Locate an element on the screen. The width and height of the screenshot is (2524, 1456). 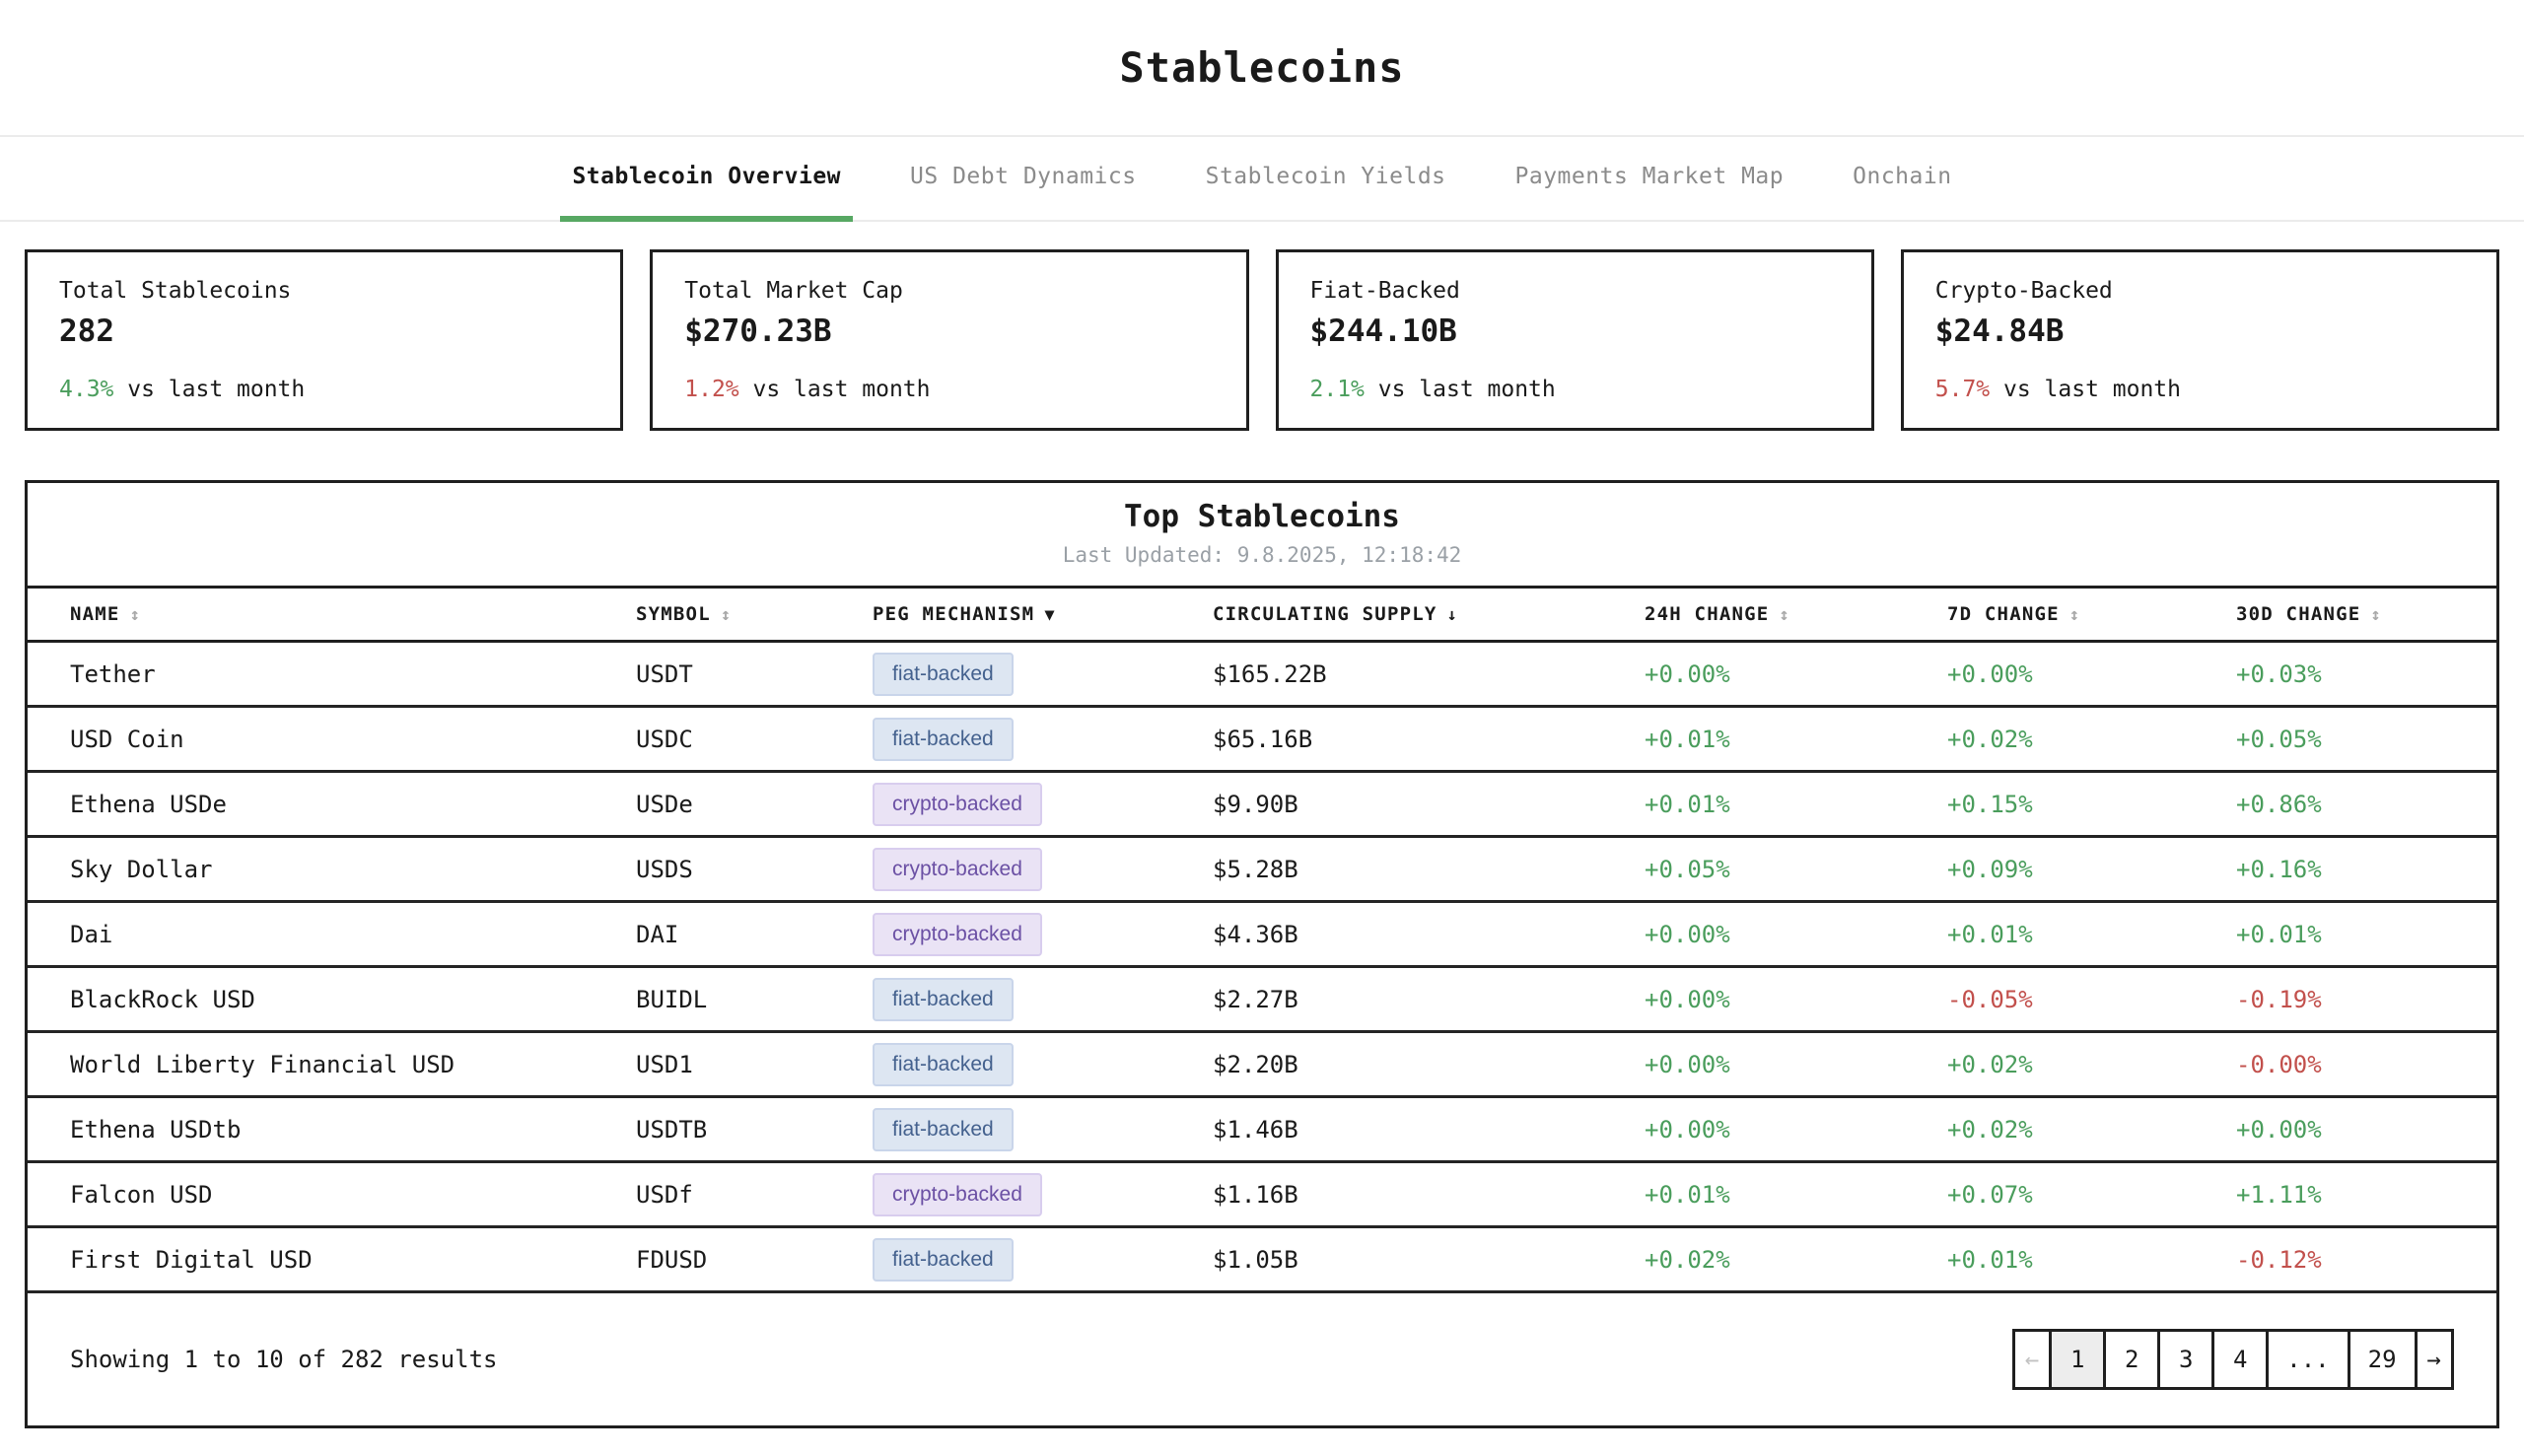
filter-triangle-icon: ▼ is located at coordinates (1050, 615).